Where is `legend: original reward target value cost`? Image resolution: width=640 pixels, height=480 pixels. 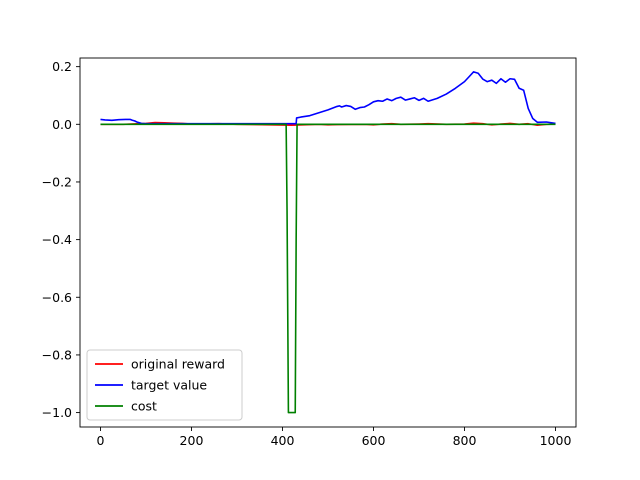
legend: original reward target value cost is located at coordinates (164, 385).